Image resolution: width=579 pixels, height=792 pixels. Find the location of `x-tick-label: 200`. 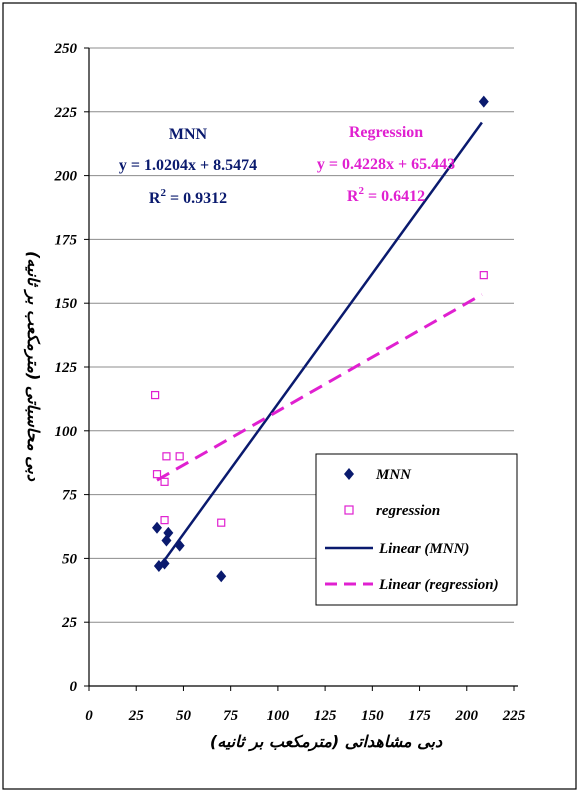

x-tick-label: 200 is located at coordinates (467, 716).